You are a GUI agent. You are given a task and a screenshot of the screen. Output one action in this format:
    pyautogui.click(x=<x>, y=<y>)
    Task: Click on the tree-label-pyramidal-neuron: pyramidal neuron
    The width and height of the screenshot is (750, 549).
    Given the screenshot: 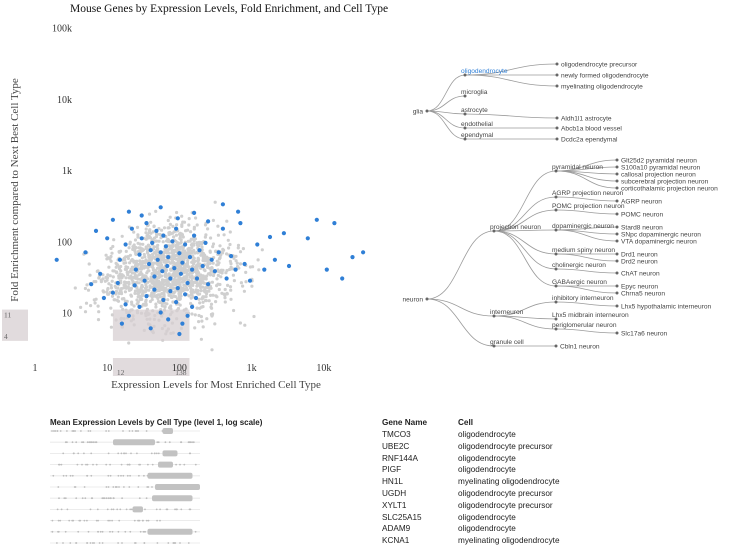 What is the action you would take?
    pyautogui.click(x=577, y=167)
    